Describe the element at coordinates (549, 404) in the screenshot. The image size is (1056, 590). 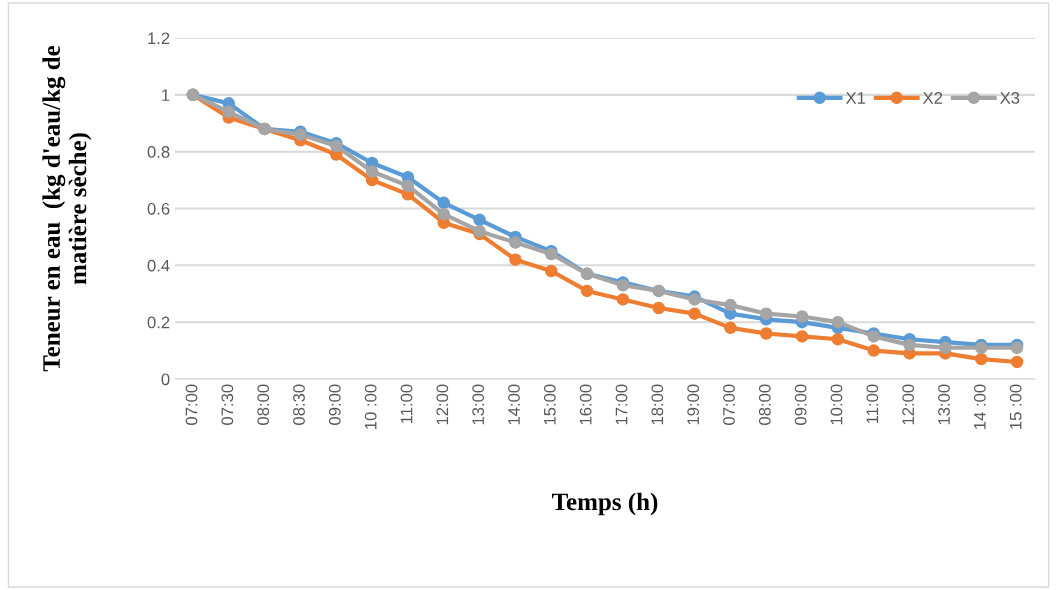
I see `x-tick-label: 15:00` at that location.